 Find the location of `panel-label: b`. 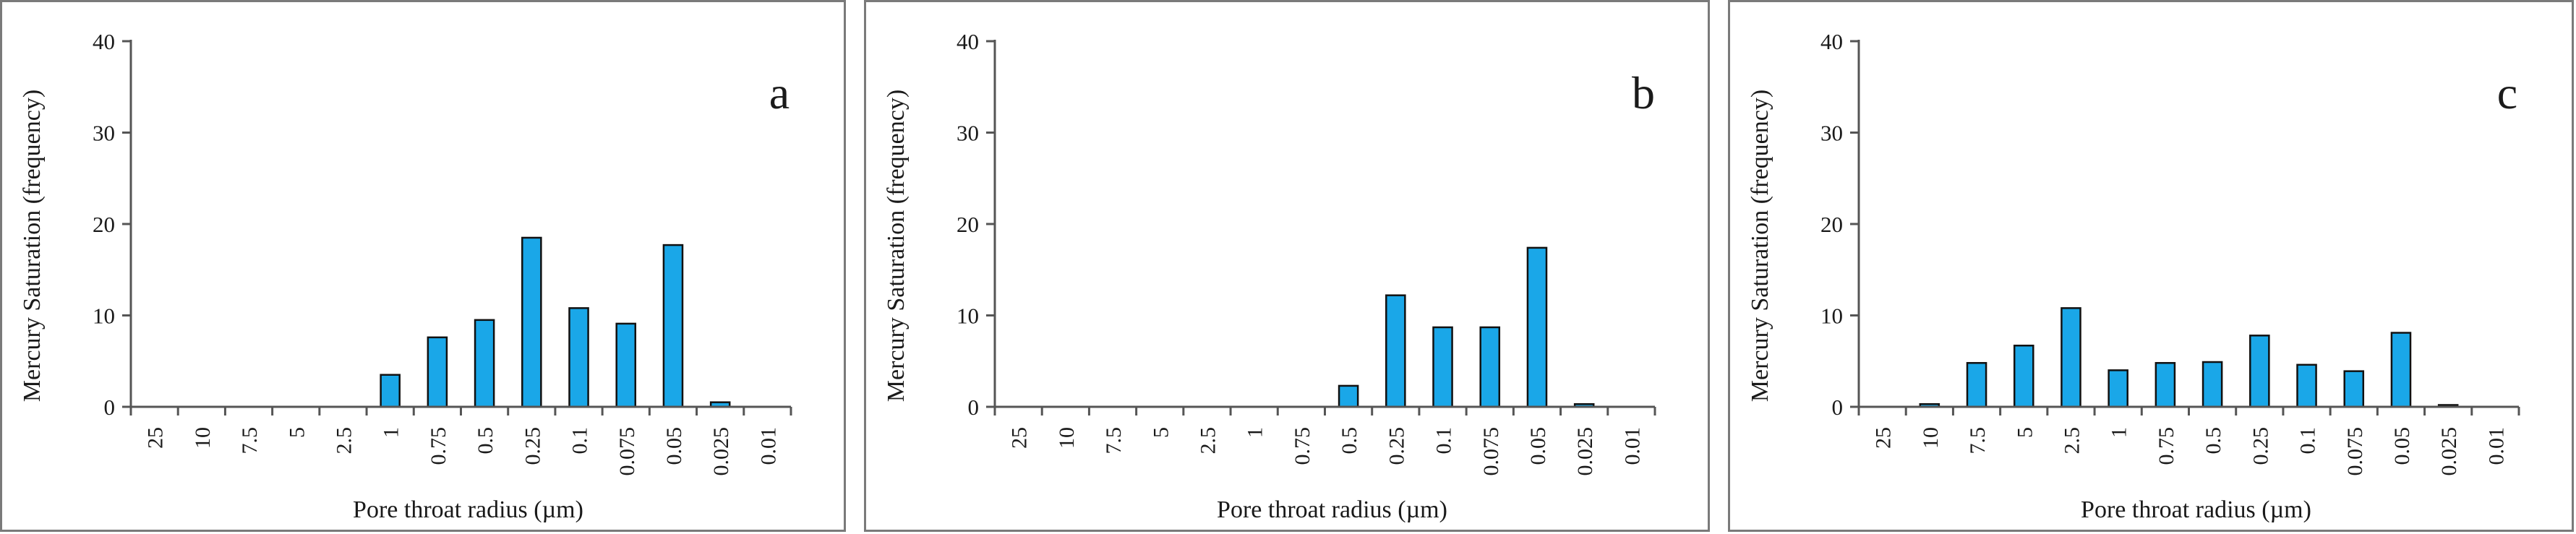

panel-label: b is located at coordinates (1644, 93).